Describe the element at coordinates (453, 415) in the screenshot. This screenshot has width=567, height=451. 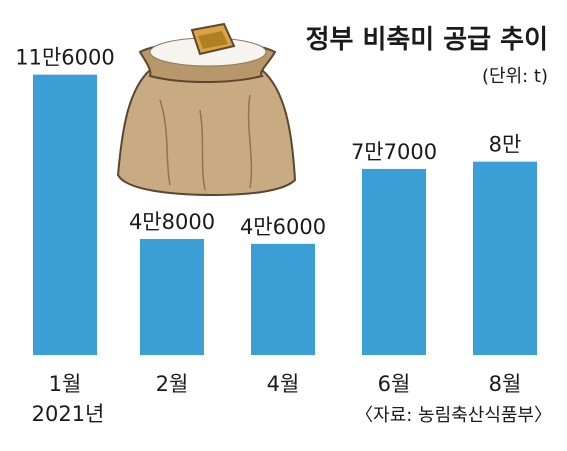
I see `source-note: 〈자료: 농림축산식품부〉` at that location.